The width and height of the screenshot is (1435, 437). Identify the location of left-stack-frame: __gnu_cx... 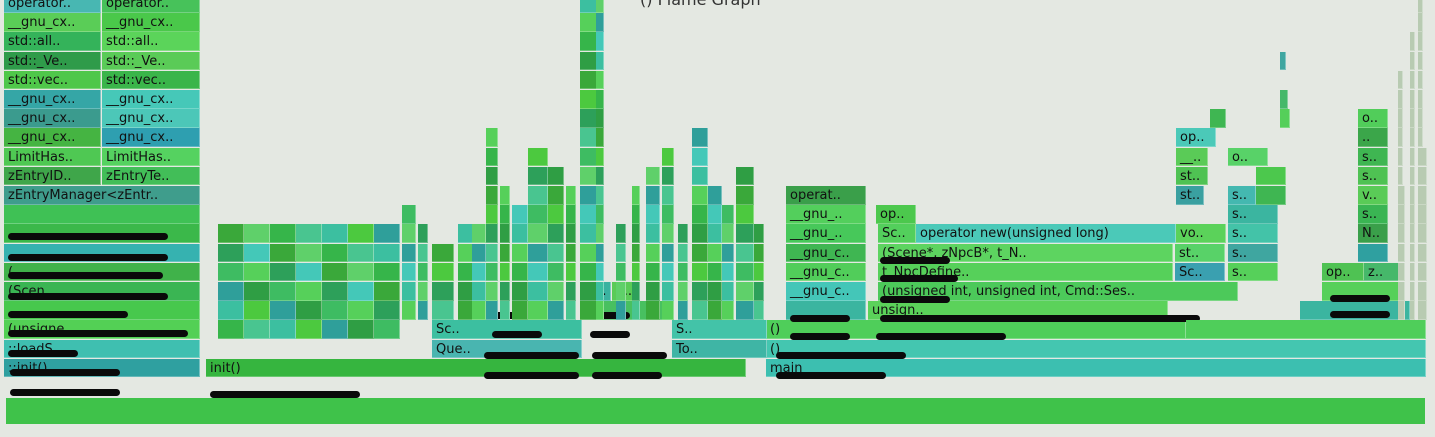
(151, 22).